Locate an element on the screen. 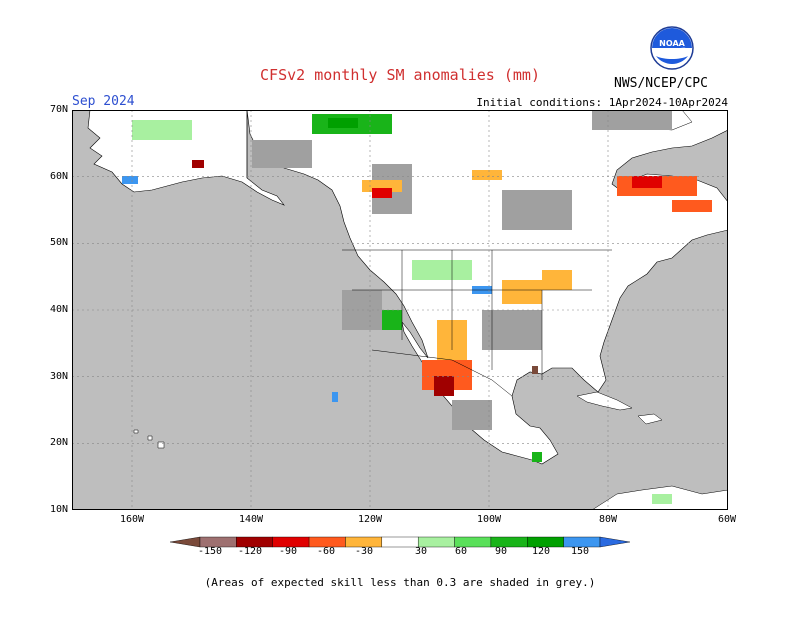 The height and width of the screenshot is (618, 800). cuba is located at coordinates (604, 401).